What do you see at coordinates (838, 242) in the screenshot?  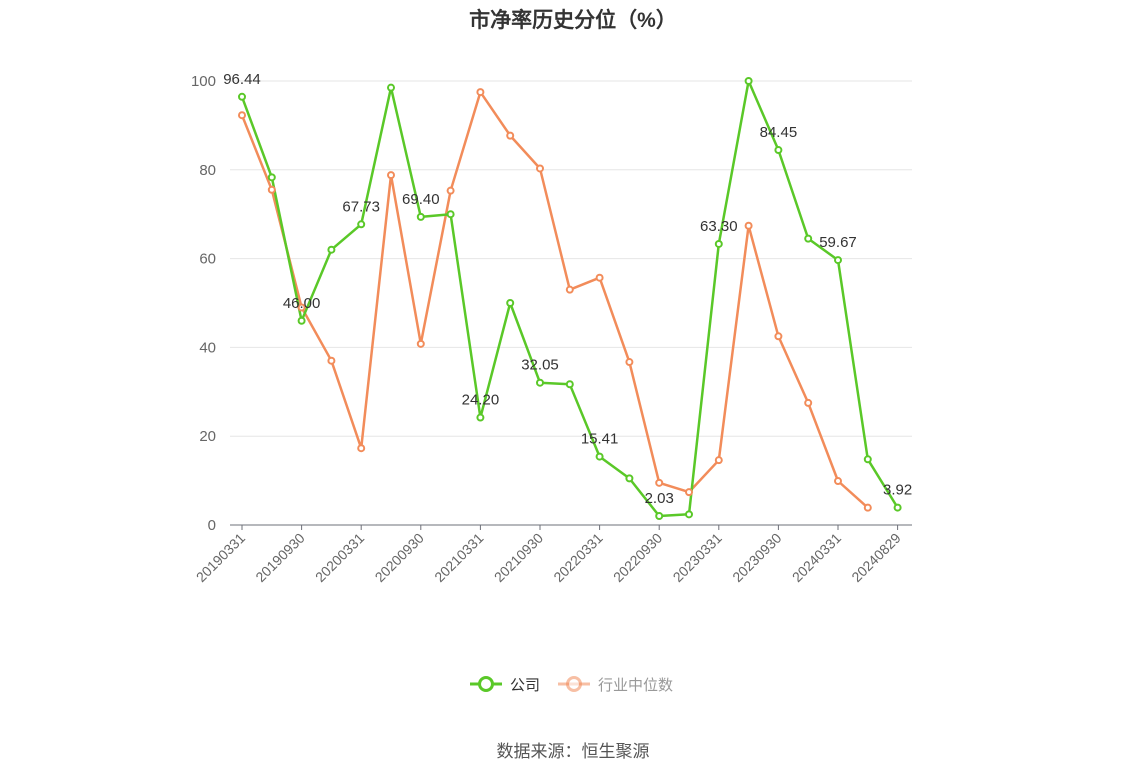 I see `data-label: 59.67` at bounding box center [838, 242].